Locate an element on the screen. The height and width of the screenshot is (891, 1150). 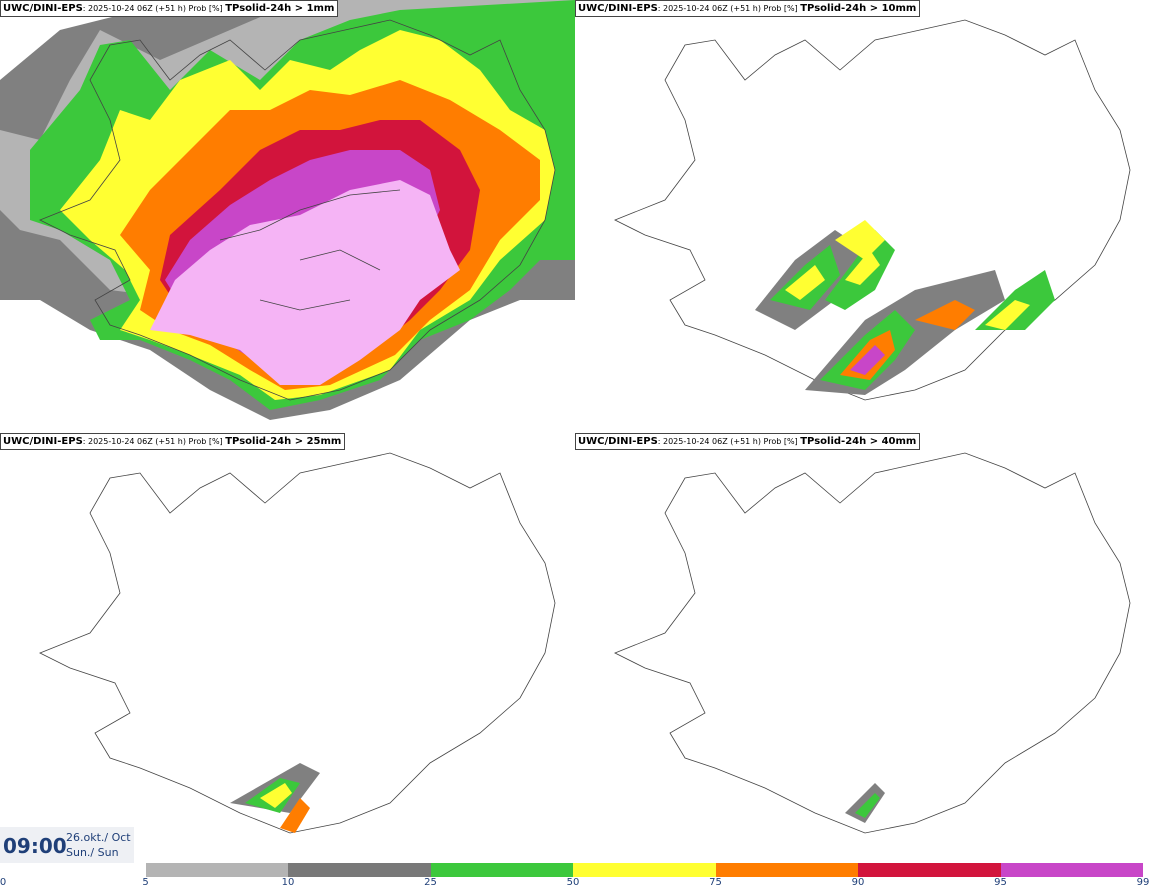
parameter-label: TPsolid-24h > 10mm is located at coordinates (858, 8).